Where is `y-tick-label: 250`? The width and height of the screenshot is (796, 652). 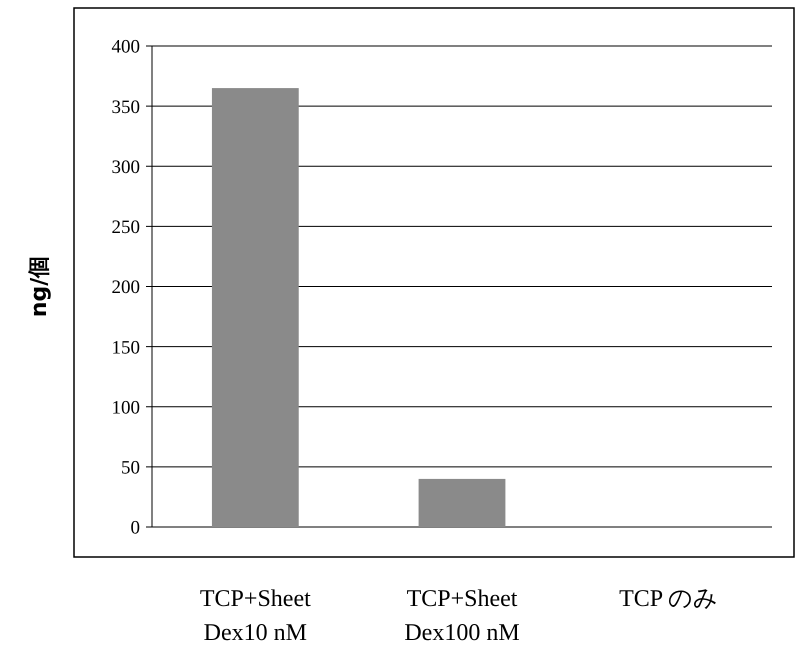
y-tick-label: 250 is located at coordinates (126, 227).